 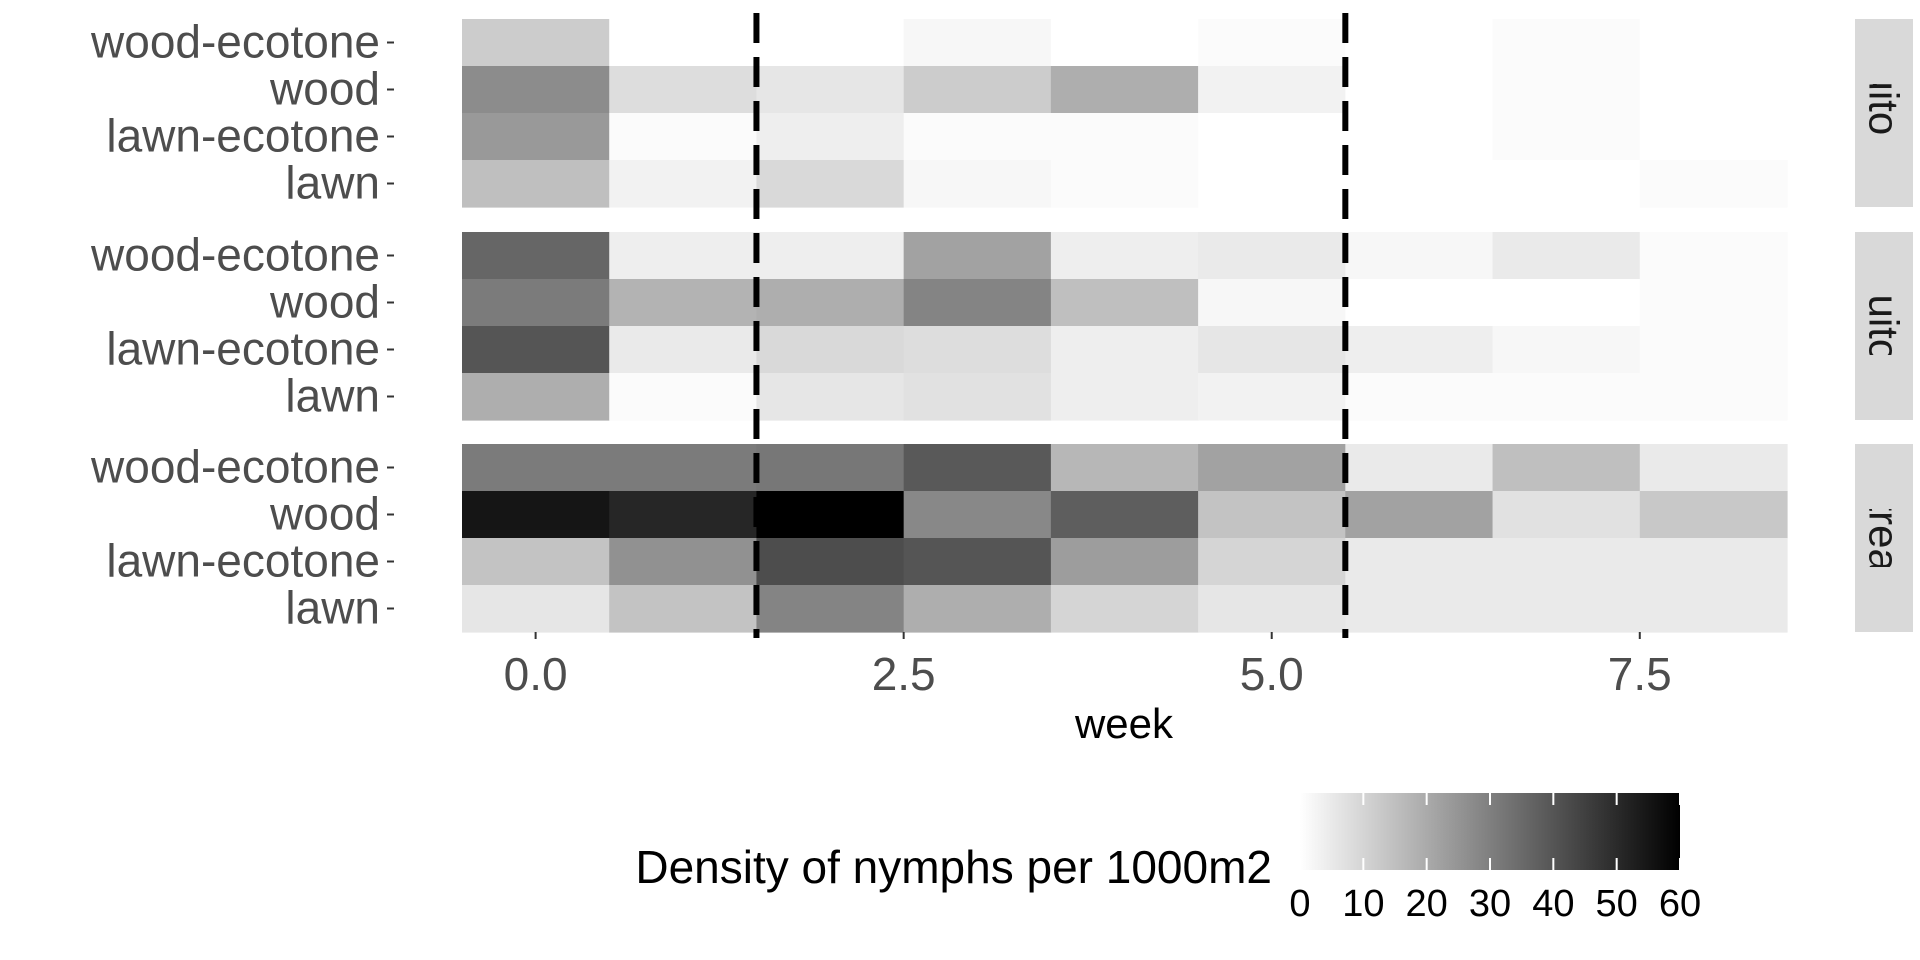 What do you see at coordinates (1299, 904) in the screenshot?
I see `legend-tick-label: 0` at bounding box center [1299, 904].